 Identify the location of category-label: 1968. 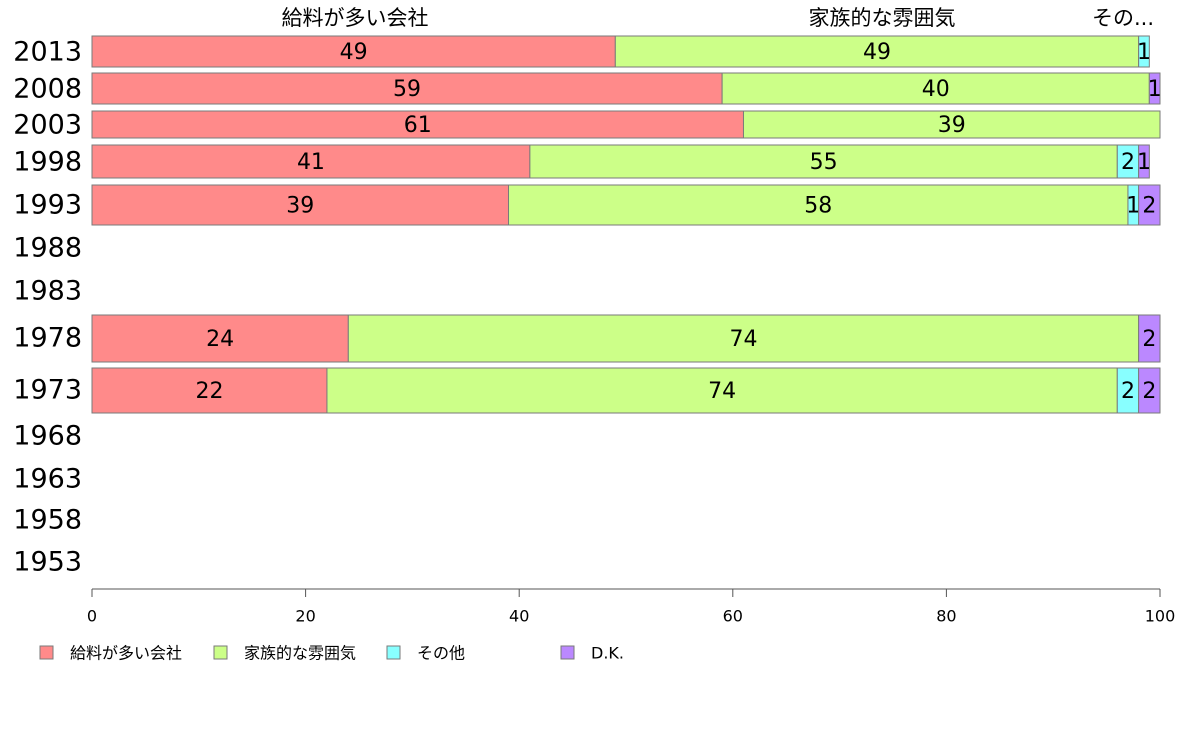
(47, 436).